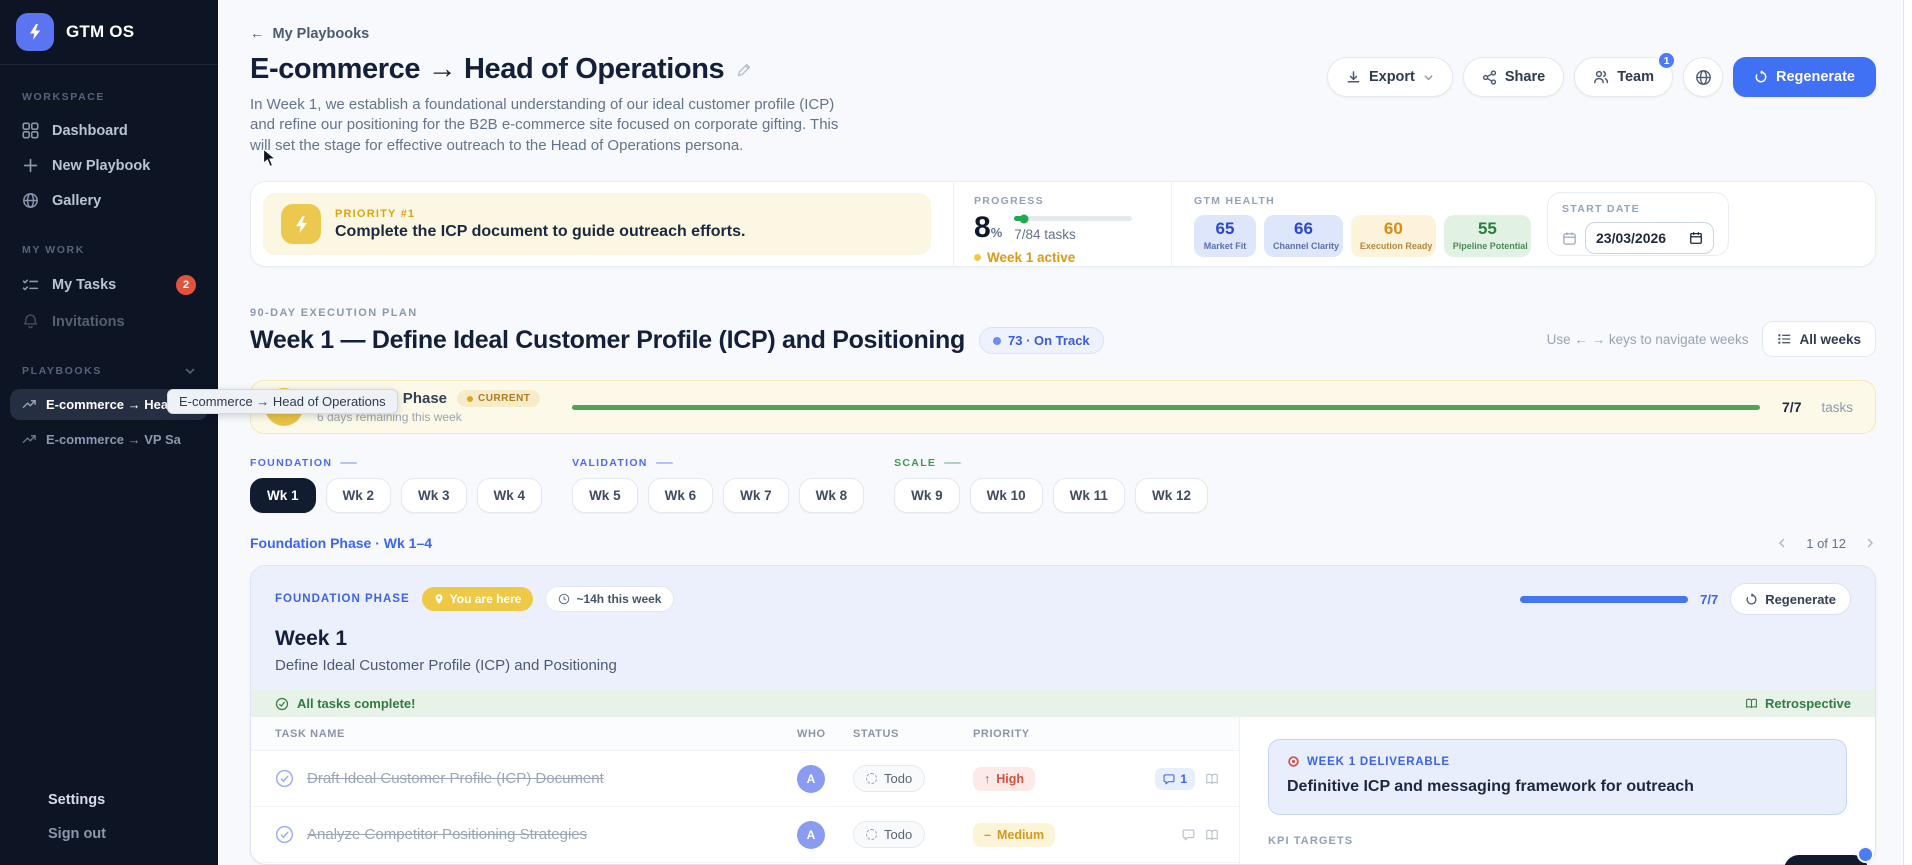  I want to click on week-tab-wk12: Wk 12, so click(1171, 495).